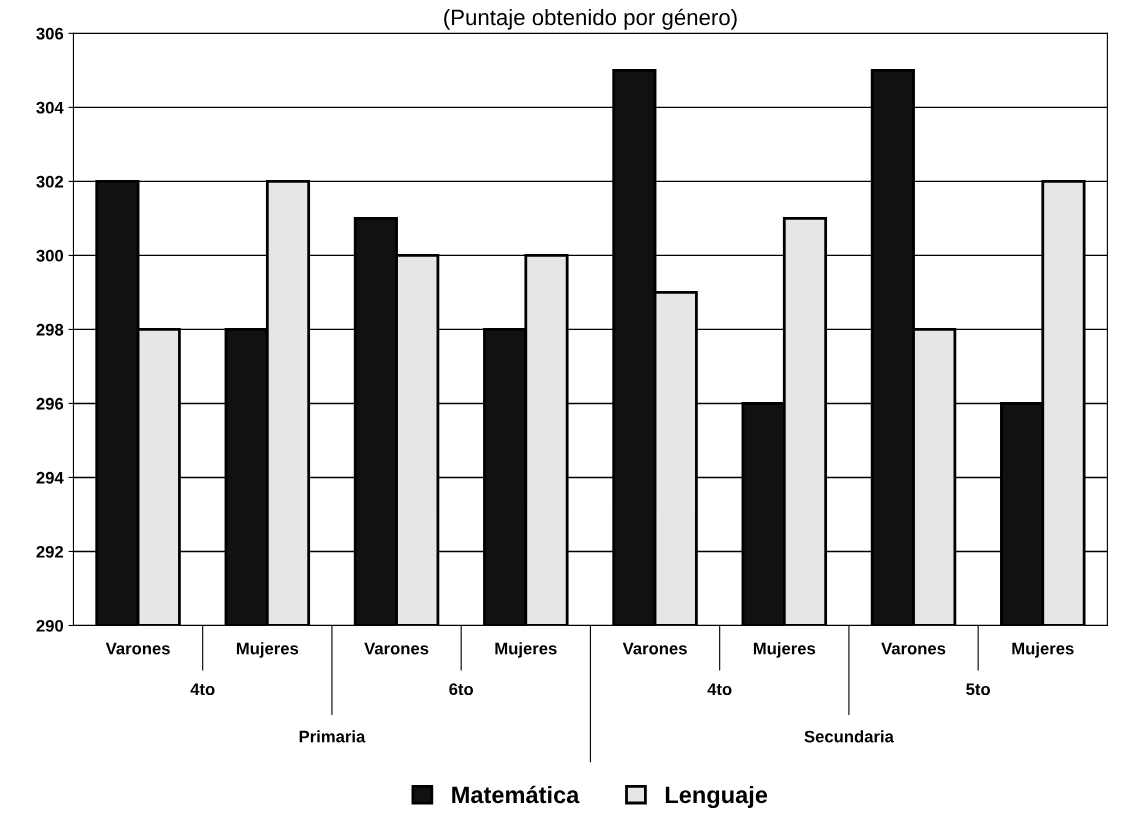  Describe the element at coordinates (50, 329) in the screenshot. I see `y-tick-label: 298` at that location.